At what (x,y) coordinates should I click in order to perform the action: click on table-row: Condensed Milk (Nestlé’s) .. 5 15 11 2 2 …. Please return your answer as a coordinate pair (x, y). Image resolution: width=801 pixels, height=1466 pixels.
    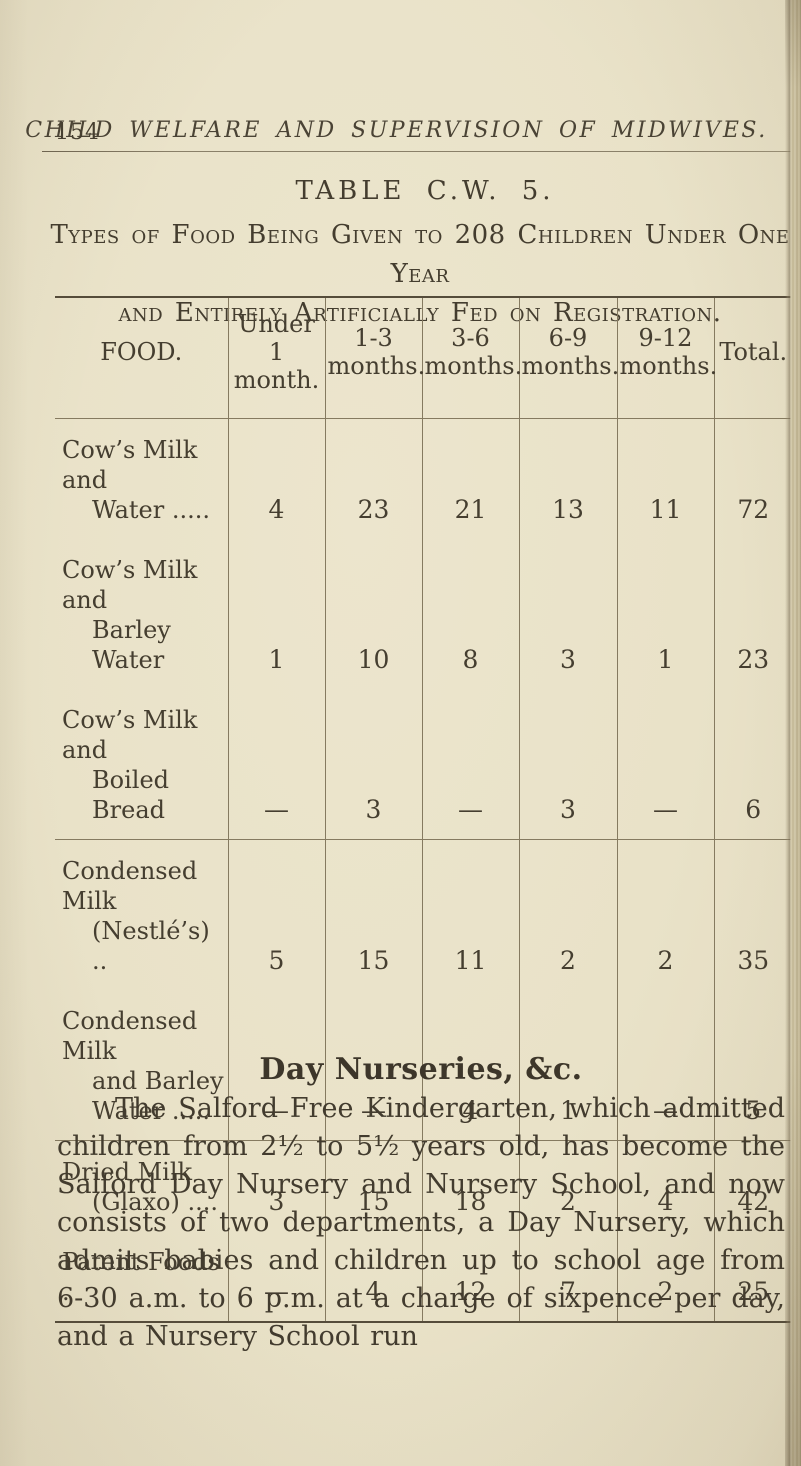
    Looking at the image, I should click on (423, 914).